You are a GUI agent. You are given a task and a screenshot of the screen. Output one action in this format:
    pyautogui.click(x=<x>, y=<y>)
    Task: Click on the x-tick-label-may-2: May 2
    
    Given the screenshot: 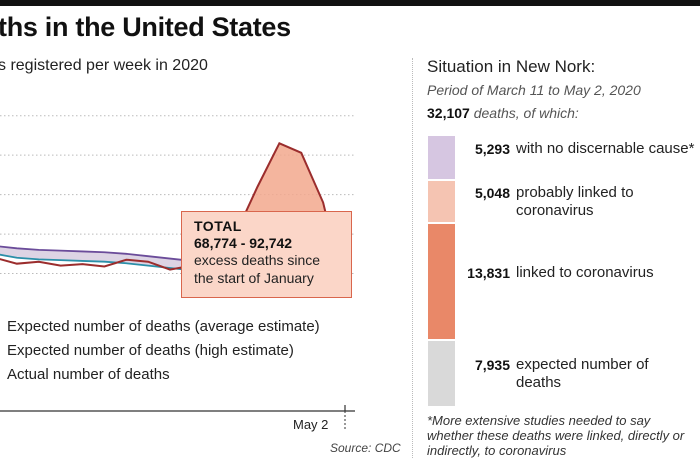 What is the action you would take?
    pyautogui.click(x=311, y=424)
    